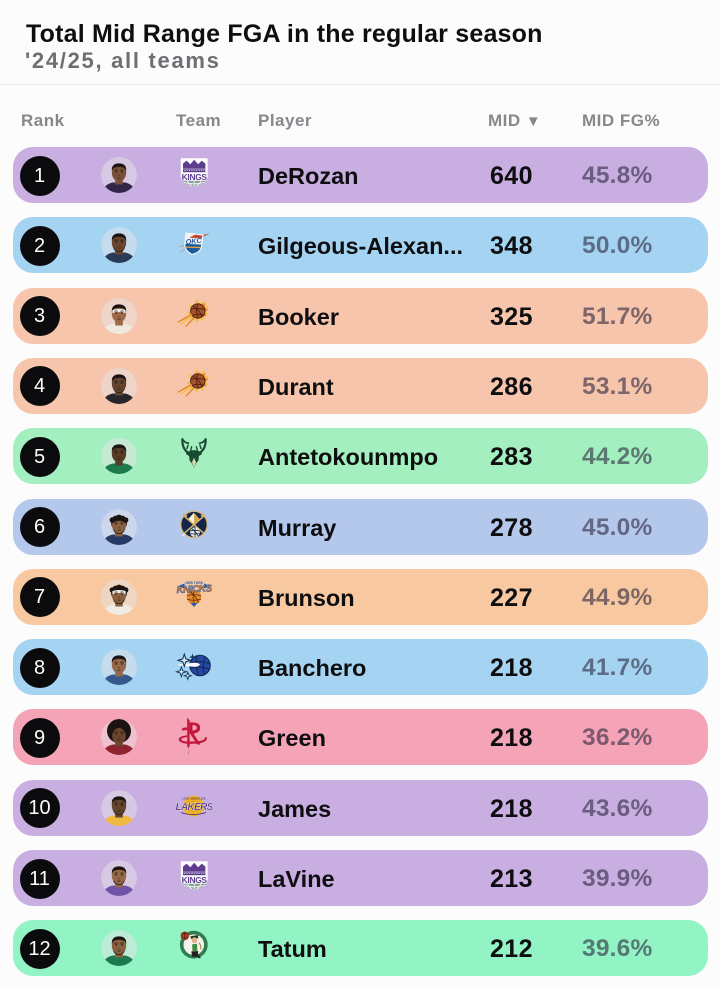  I want to click on svg-text: LAKERS, so click(193, 806).